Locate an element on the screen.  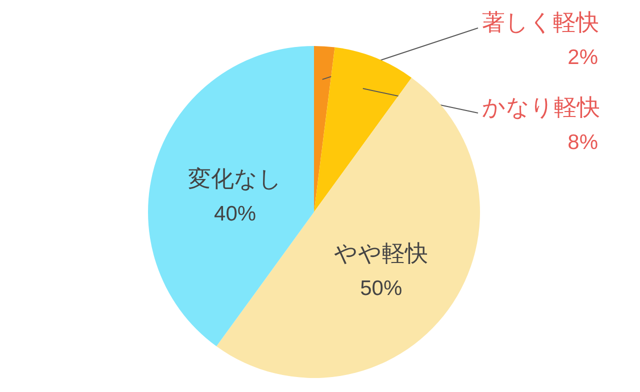
slice-label: 著しく軽快 is located at coordinates (540, 22).